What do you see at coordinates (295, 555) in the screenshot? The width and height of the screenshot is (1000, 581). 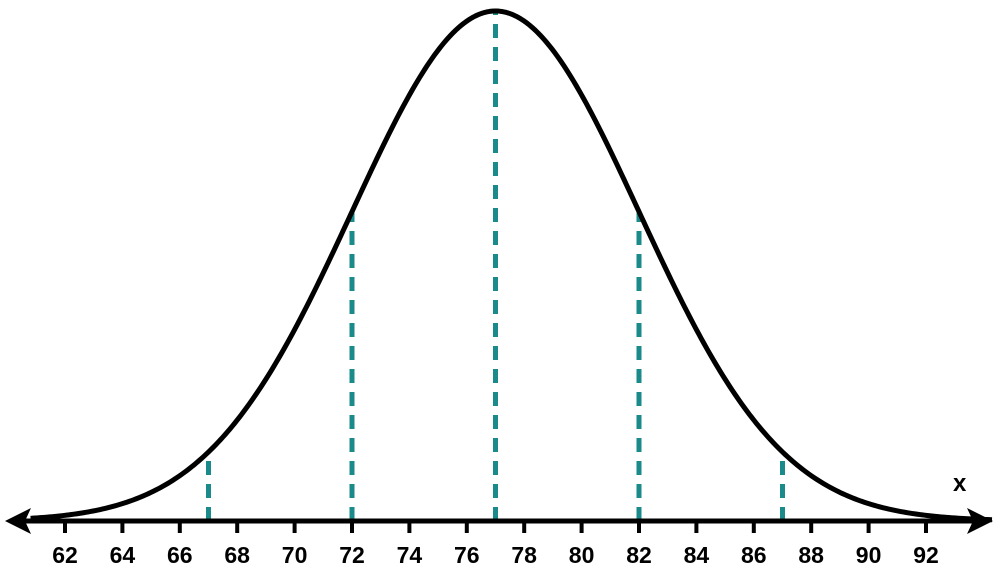 I see `x-tick-label-70: 70` at bounding box center [295, 555].